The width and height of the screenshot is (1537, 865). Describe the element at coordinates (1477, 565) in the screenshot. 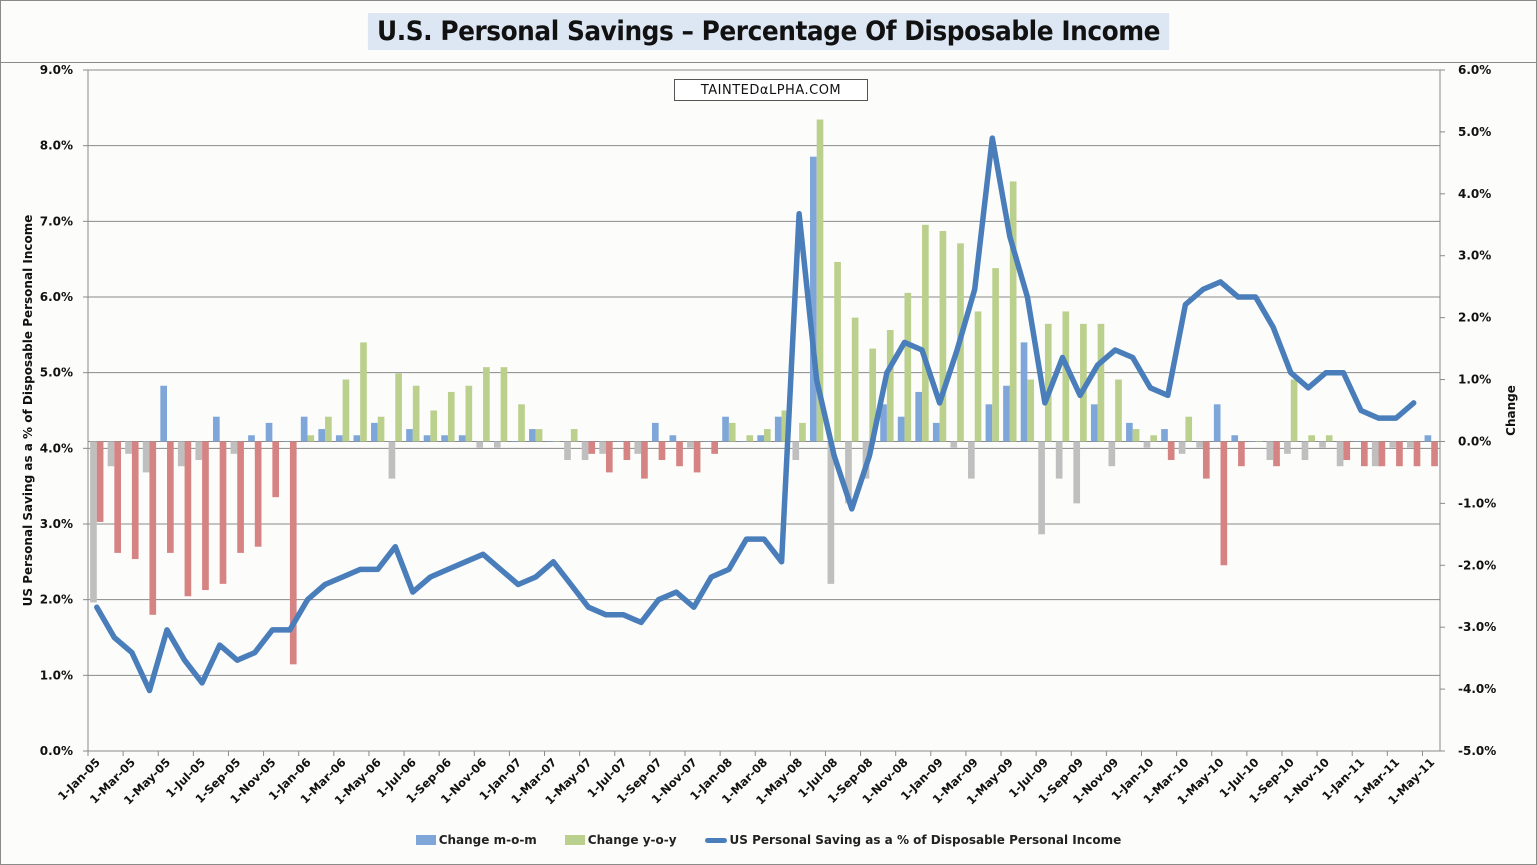

I see `right-tick-label: -2.0%` at that location.